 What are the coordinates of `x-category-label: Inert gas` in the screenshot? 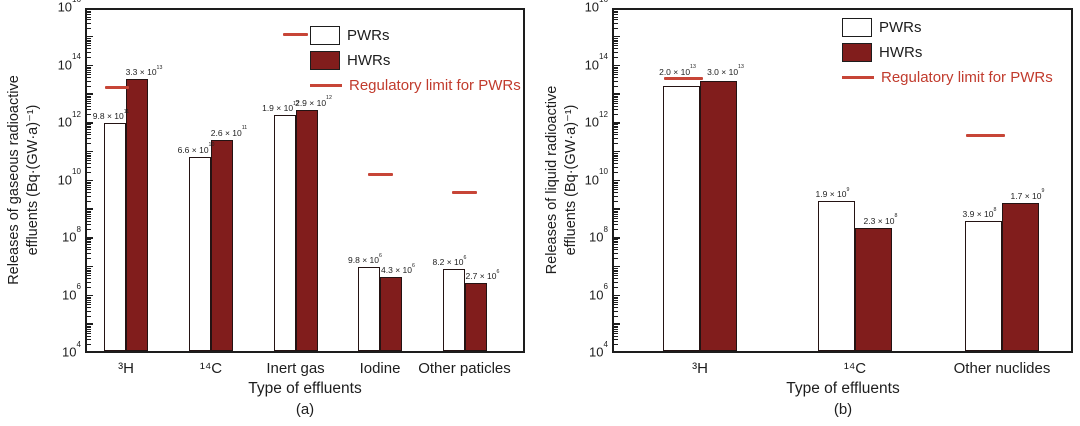 It's located at (295, 368).